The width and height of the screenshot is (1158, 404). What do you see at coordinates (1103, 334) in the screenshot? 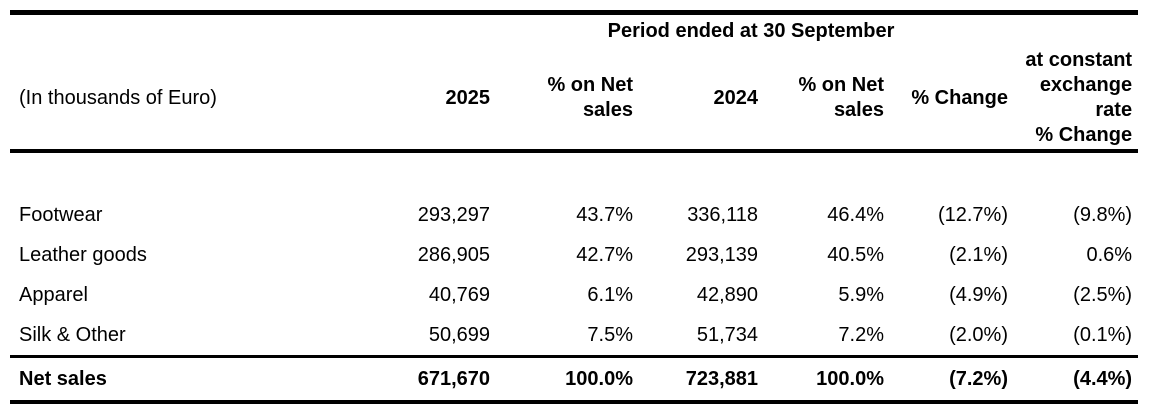
I see `silk-other-constant-fx-pct-change: (0.1%)` at bounding box center [1103, 334].